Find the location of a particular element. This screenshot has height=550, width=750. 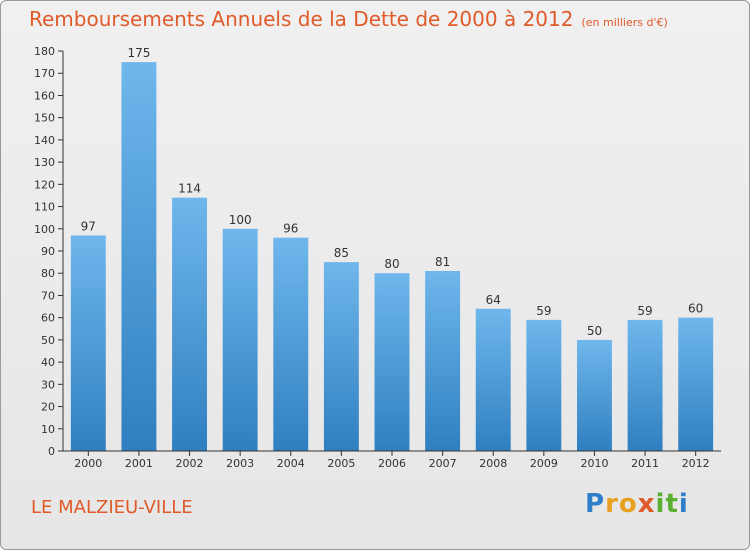

logo-letter: x is located at coordinates (646, 504).